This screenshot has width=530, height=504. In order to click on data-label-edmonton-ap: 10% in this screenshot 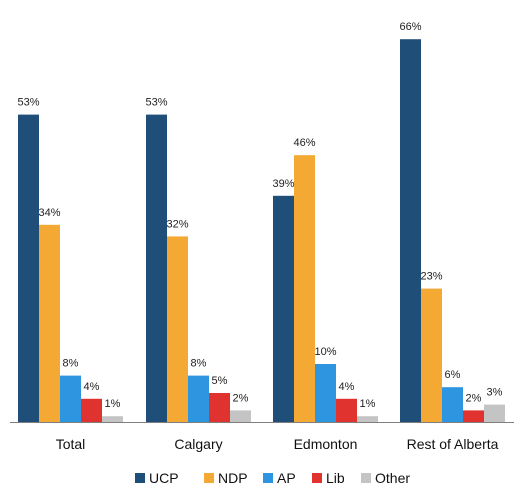, I will do `click(325, 352)`.